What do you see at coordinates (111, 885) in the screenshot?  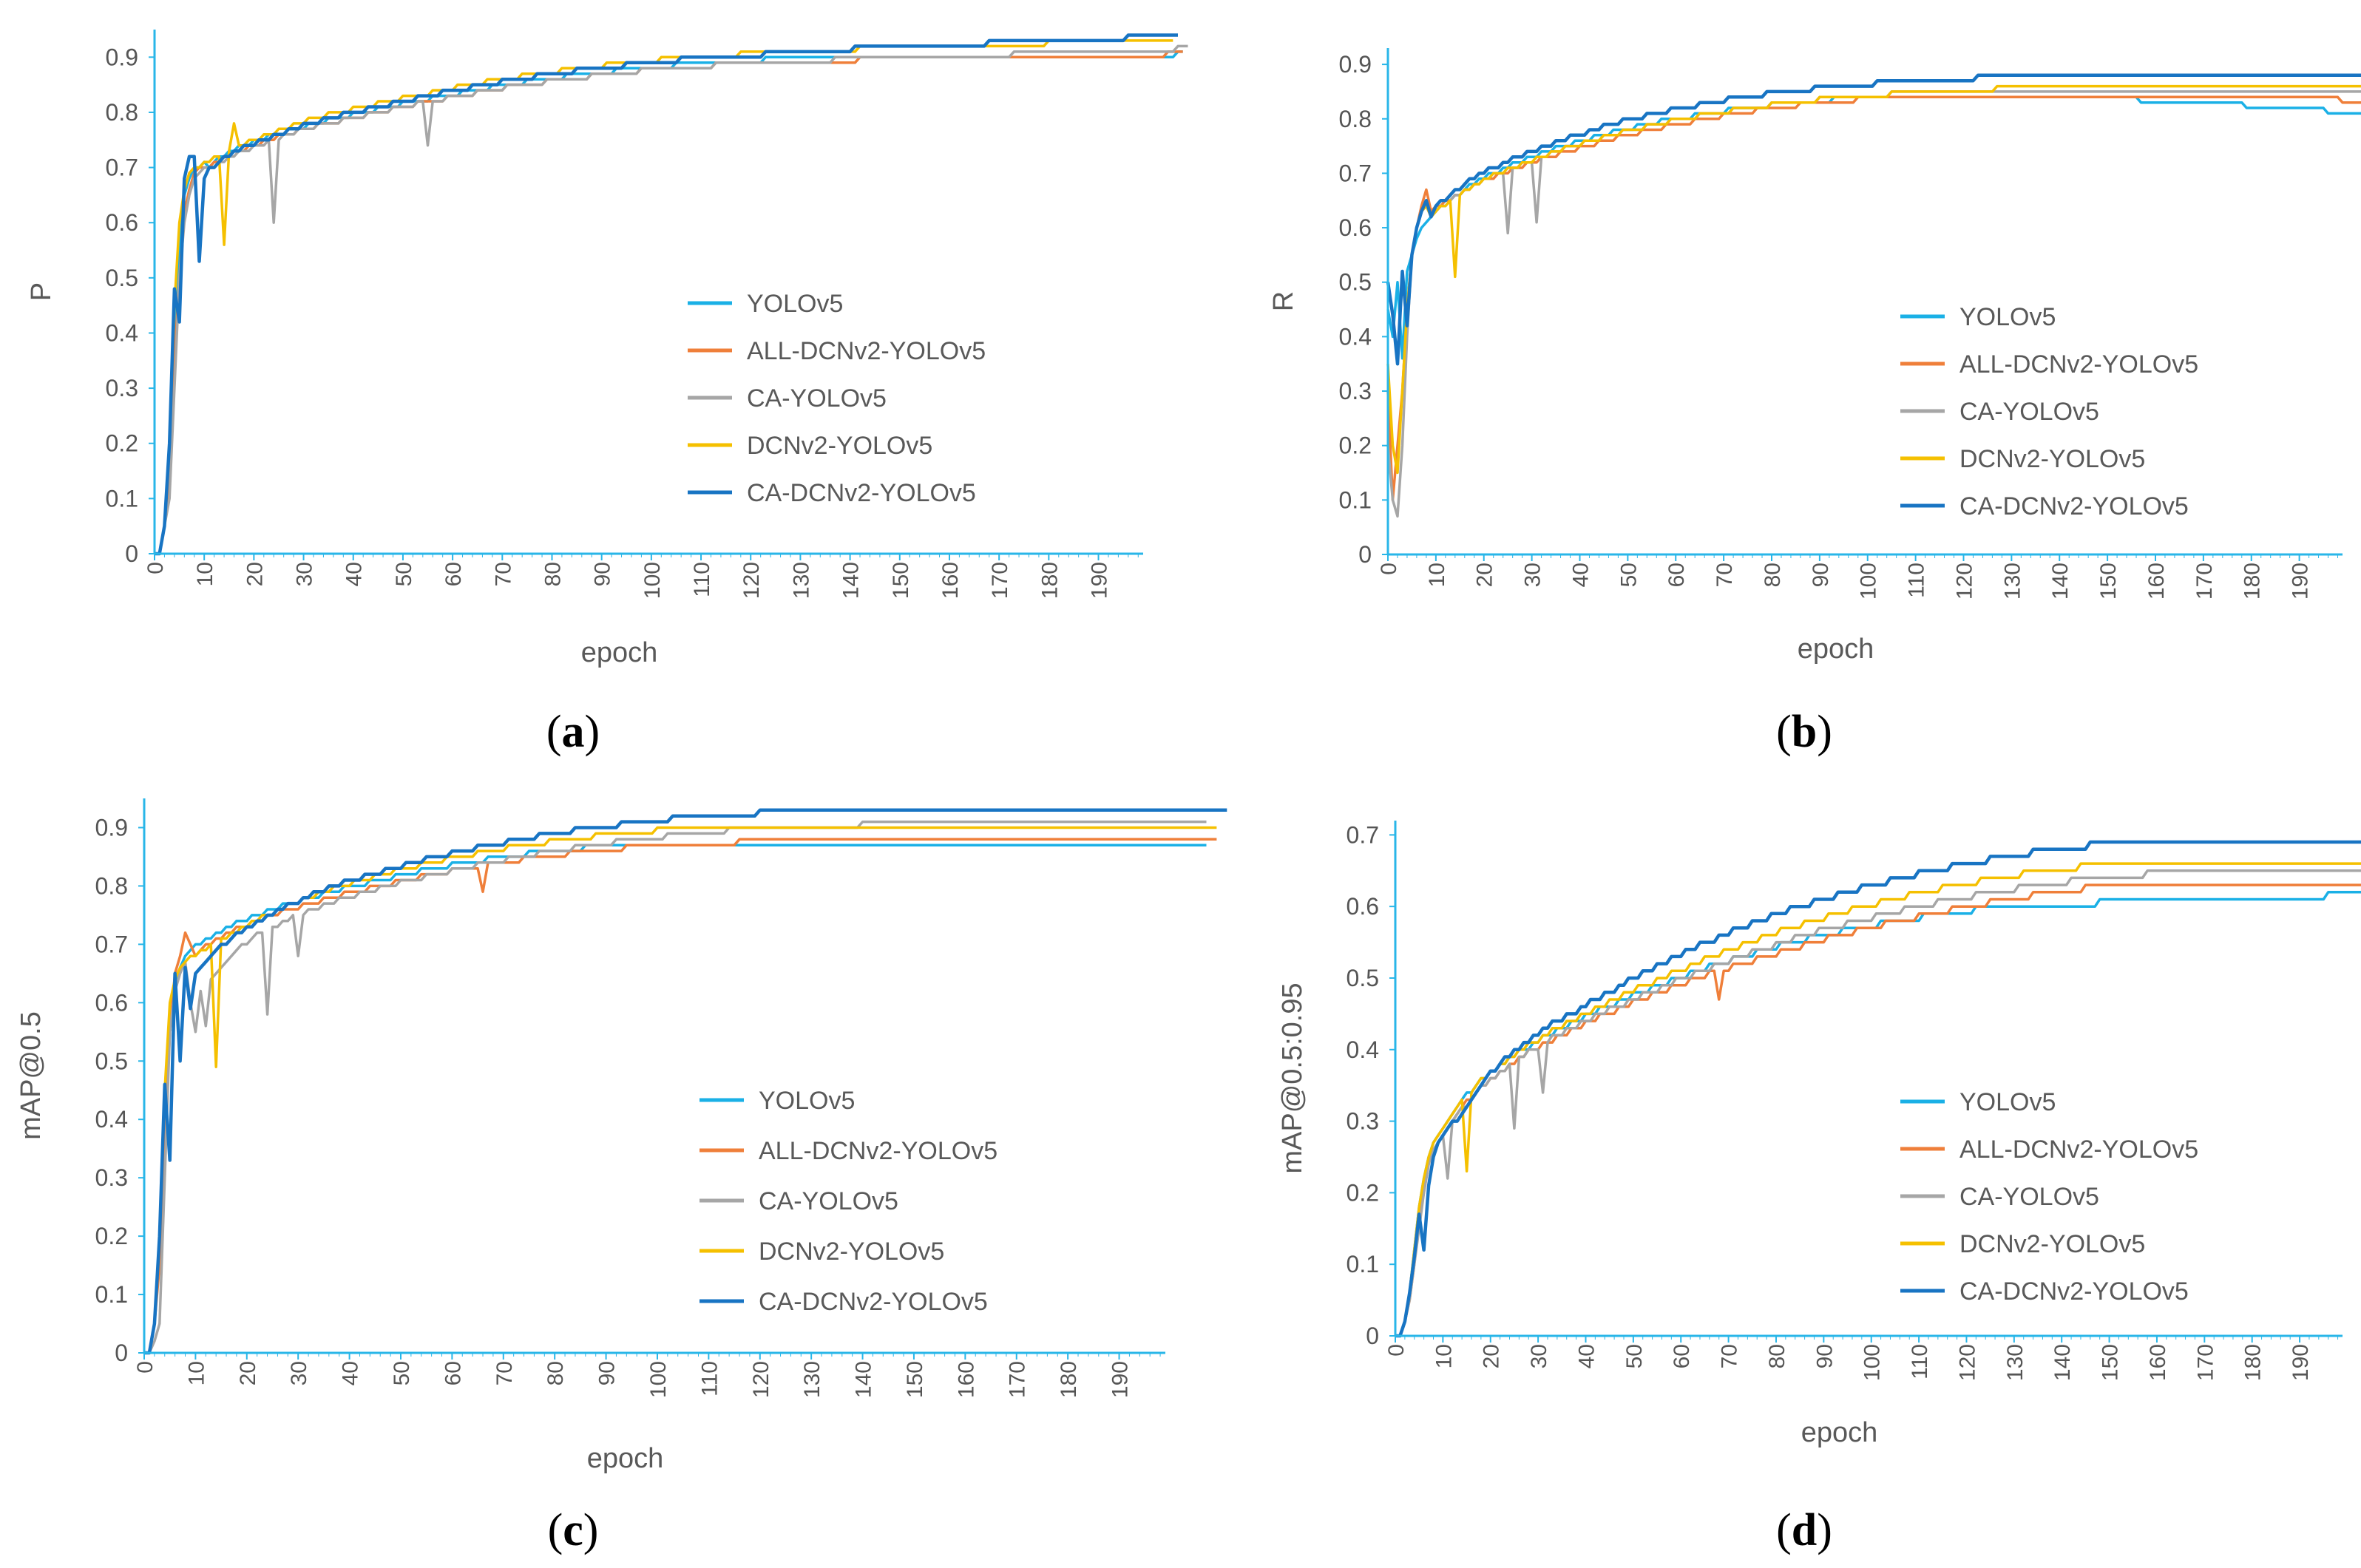 I see `y-tick-label: 0.8` at bounding box center [111, 885].